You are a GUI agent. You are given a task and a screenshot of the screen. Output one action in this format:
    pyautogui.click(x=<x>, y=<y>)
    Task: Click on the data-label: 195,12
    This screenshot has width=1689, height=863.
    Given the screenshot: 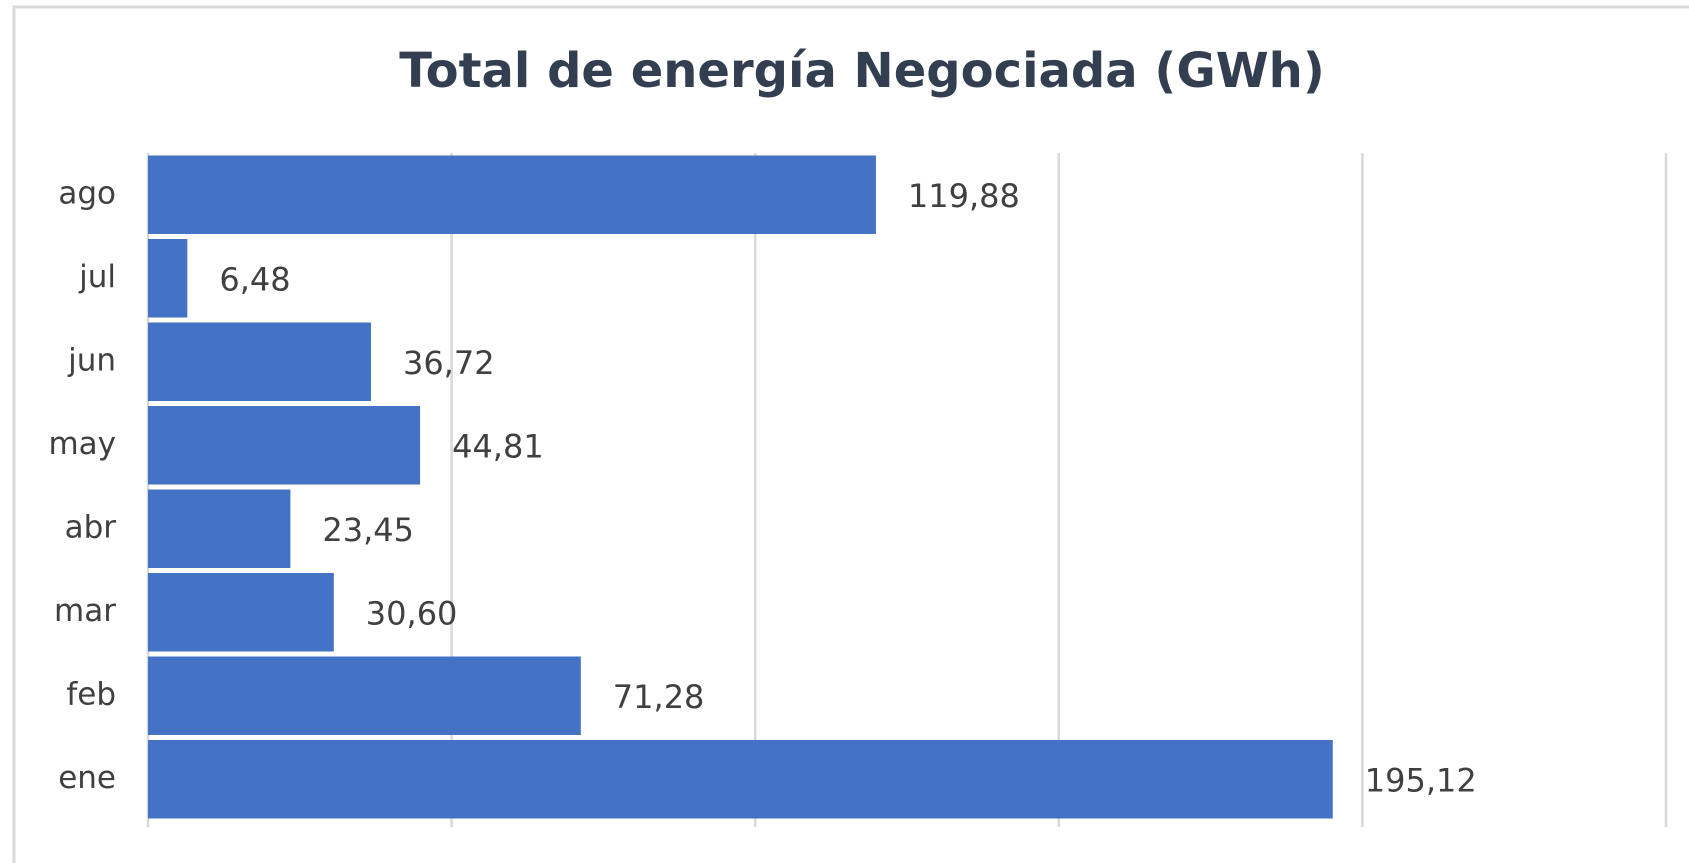 What is the action you would take?
    pyautogui.click(x=1421, y=780)
    